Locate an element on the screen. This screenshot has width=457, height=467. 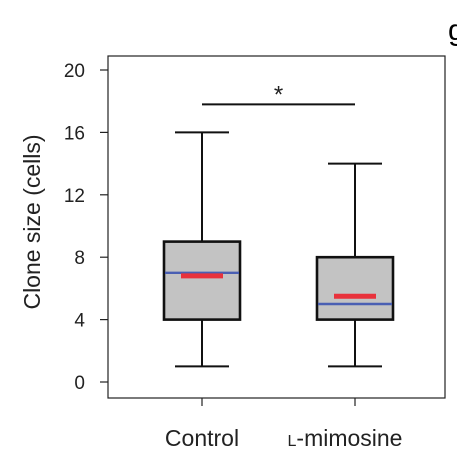
y-tick-label: 20 is located at coordinates (74, 71).